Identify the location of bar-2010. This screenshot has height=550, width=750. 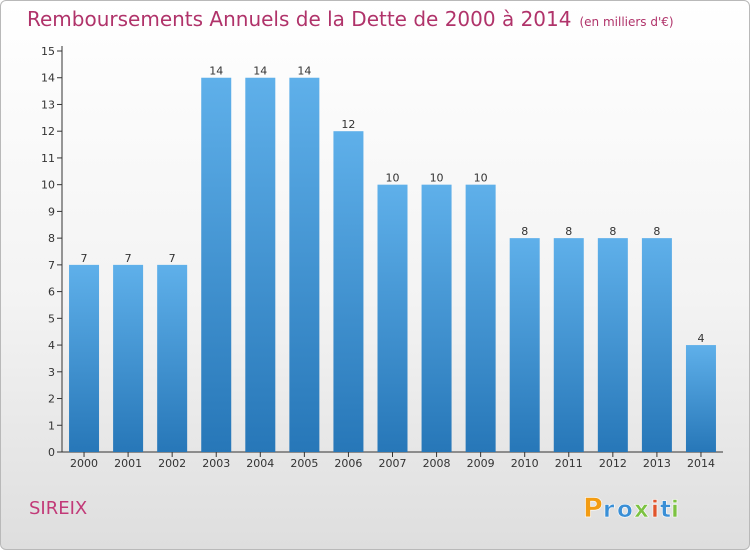
(524, 345).